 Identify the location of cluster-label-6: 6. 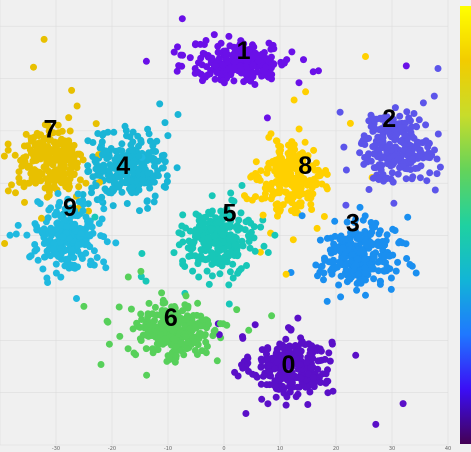
(171, 318).